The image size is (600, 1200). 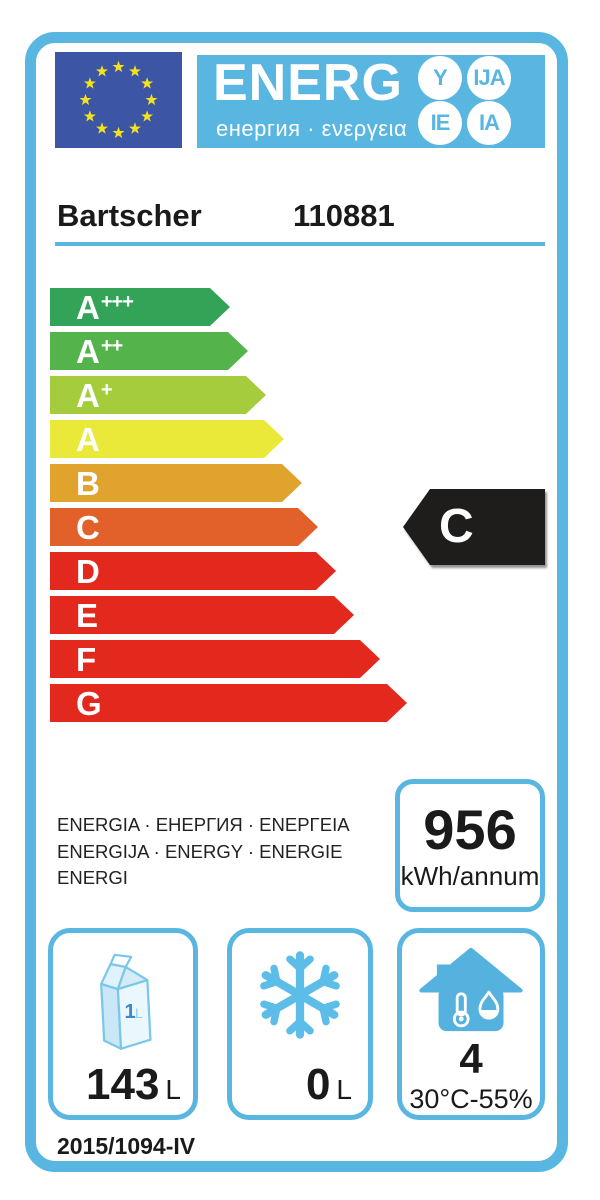 I want to click on carton-capacity-unit: L, so click(x=139, y=1014).